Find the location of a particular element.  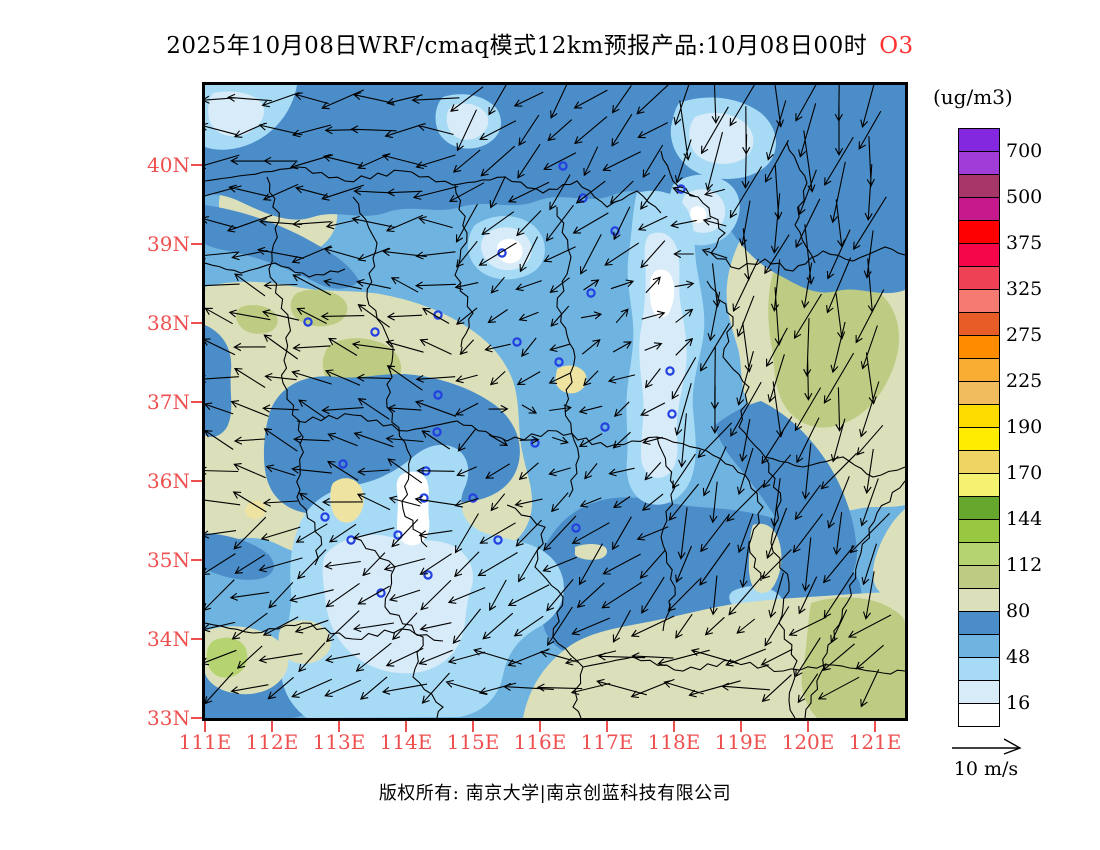

lat-tick-39N is located at coordinates (196, 244).